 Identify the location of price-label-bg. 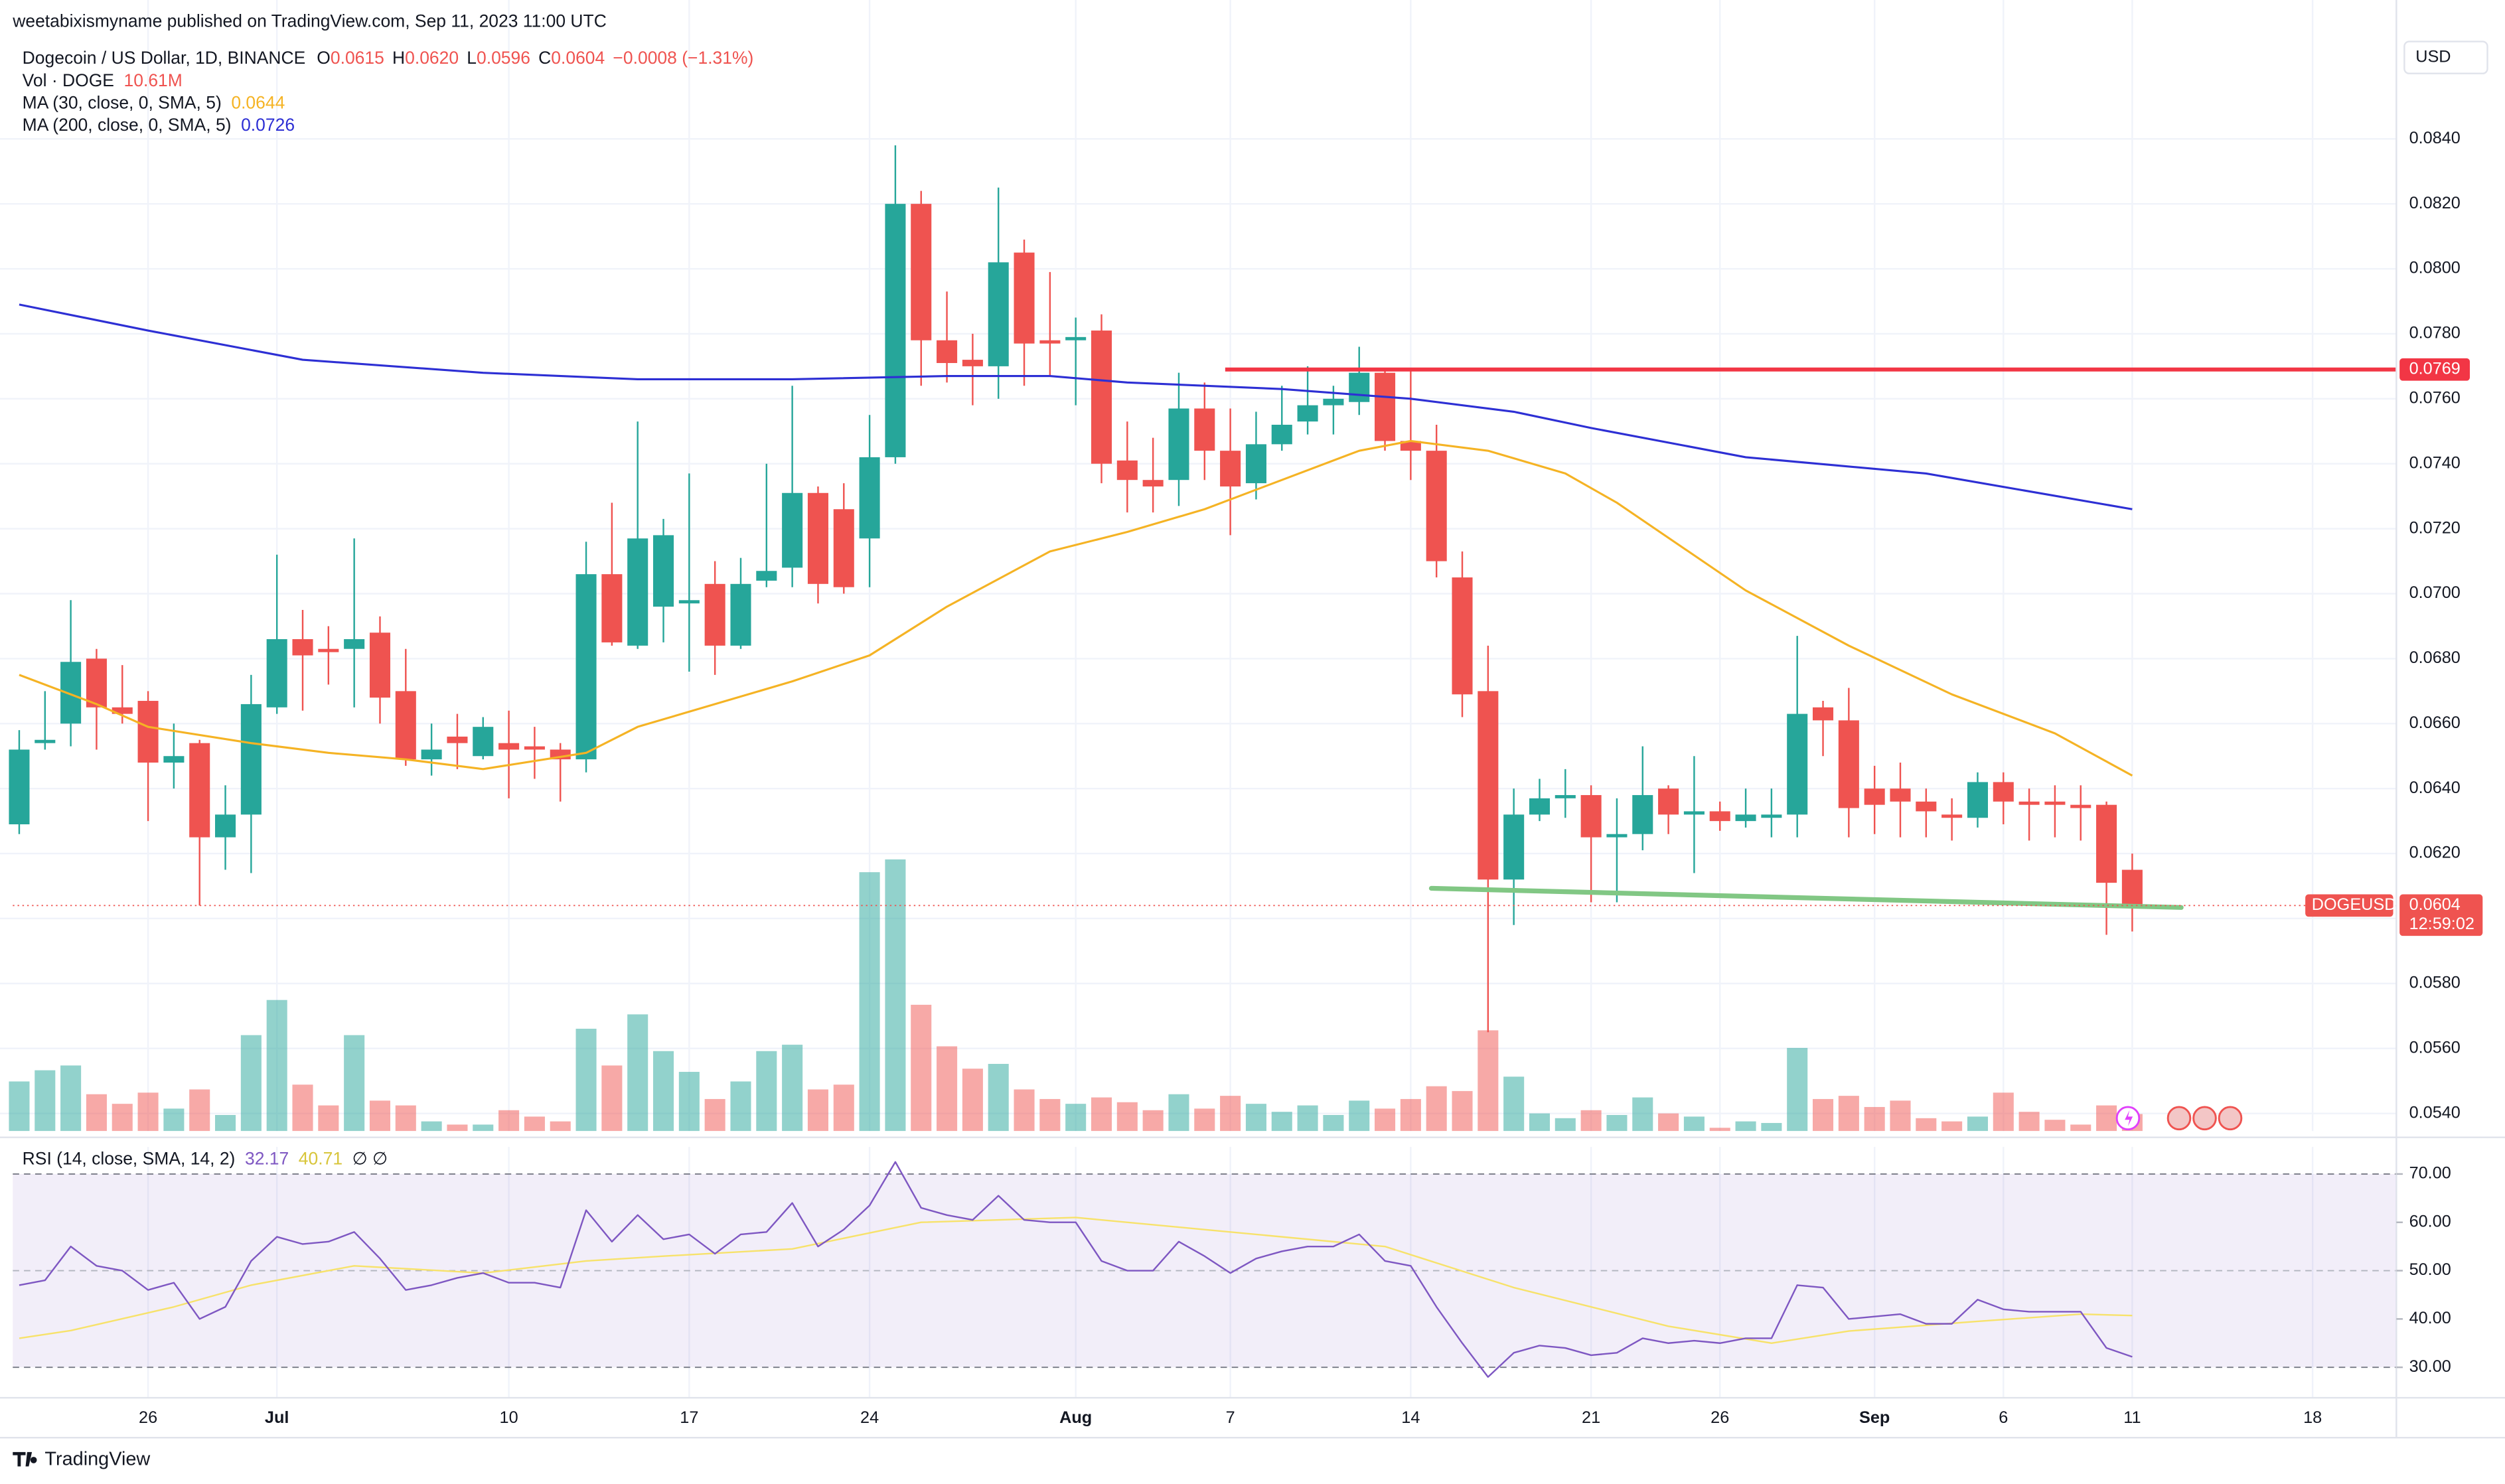
(2441, 915).